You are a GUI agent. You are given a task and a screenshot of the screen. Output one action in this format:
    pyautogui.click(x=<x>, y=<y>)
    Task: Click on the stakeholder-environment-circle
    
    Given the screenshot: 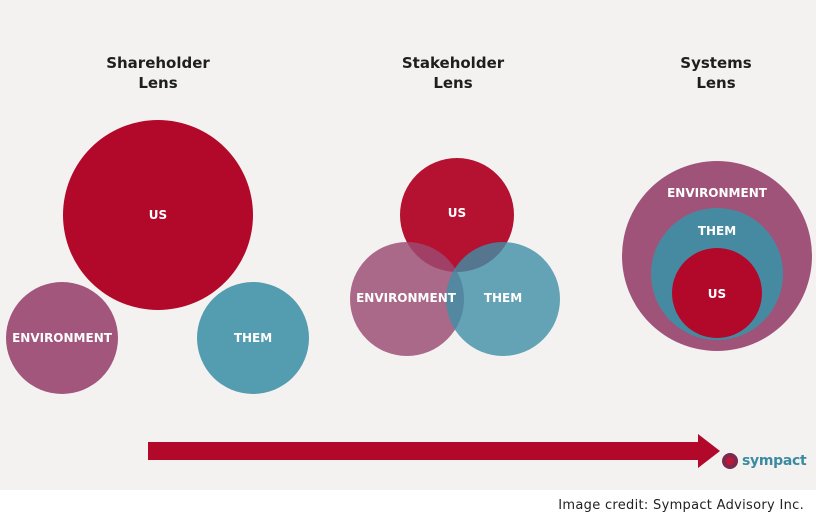 What is the action you would take?
    pyautogui.click(x=407, y=299)
    